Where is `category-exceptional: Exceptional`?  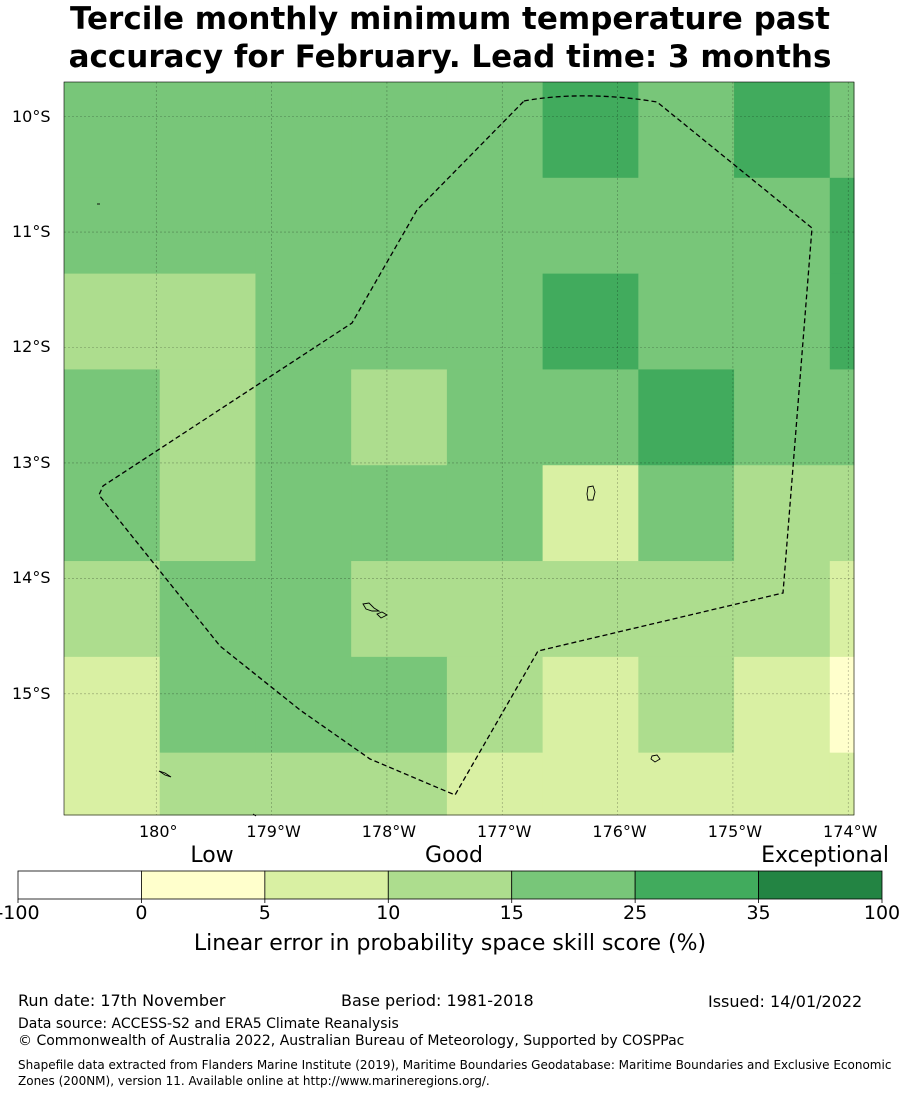 category-exceptional: Exceptional is located at coordinates (825, 855).